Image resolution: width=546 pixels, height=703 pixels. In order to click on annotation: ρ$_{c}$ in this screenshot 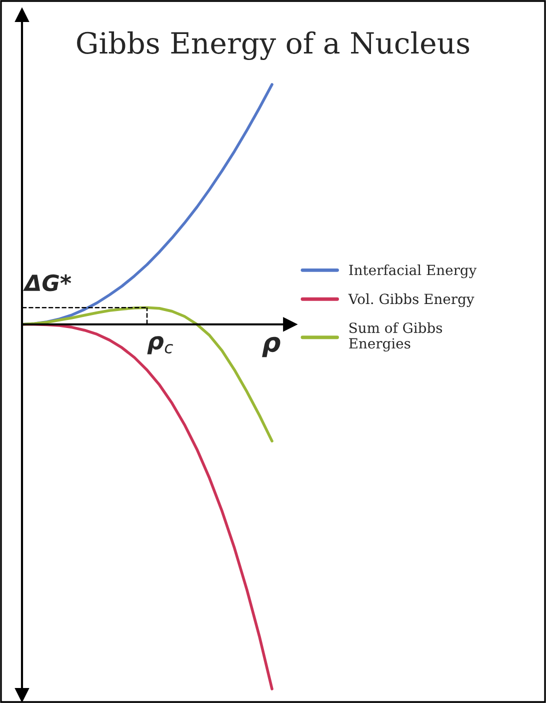, I will do `click(160, 345)`.